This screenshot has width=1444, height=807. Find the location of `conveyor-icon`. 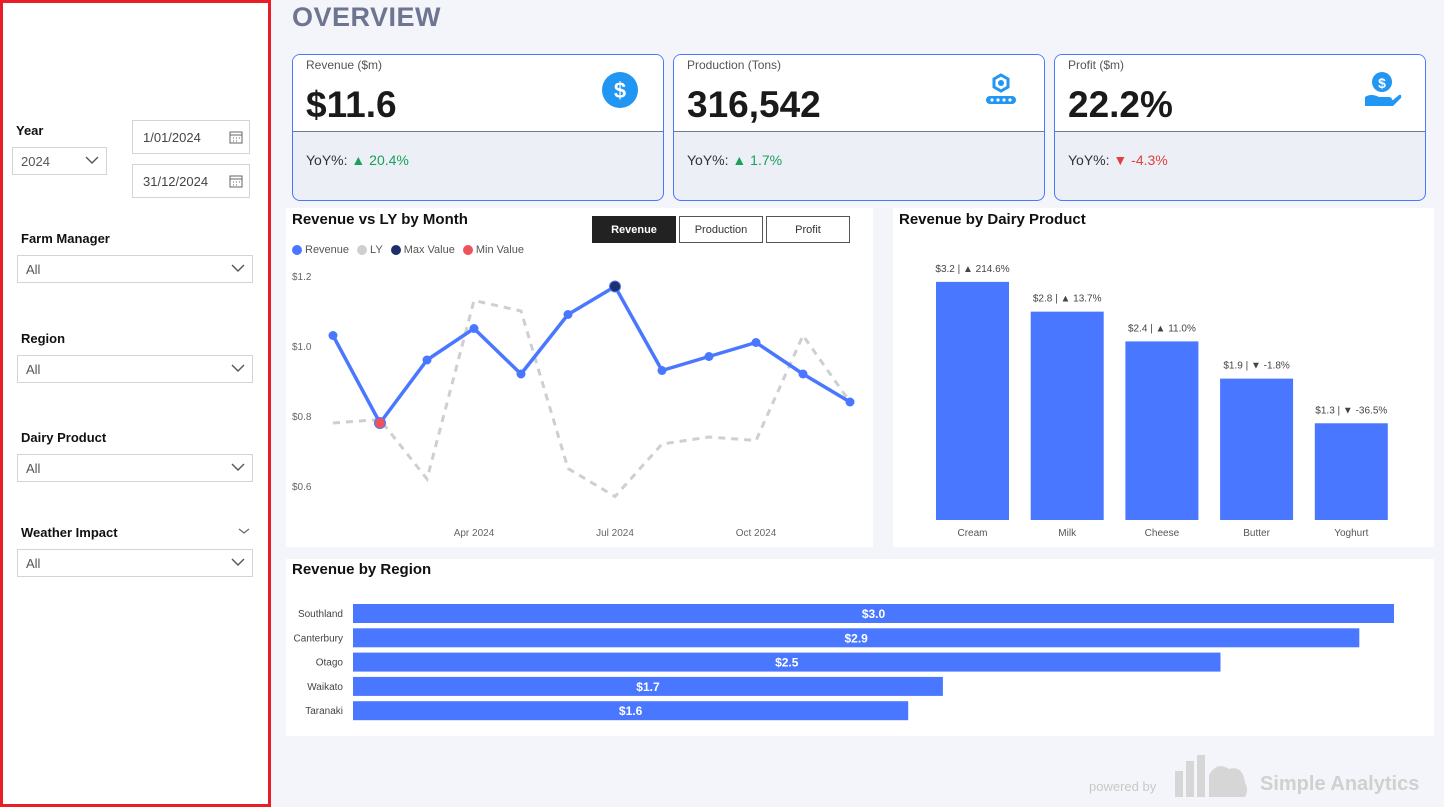

conveyor-icon is located at coordinates (1001, 88).